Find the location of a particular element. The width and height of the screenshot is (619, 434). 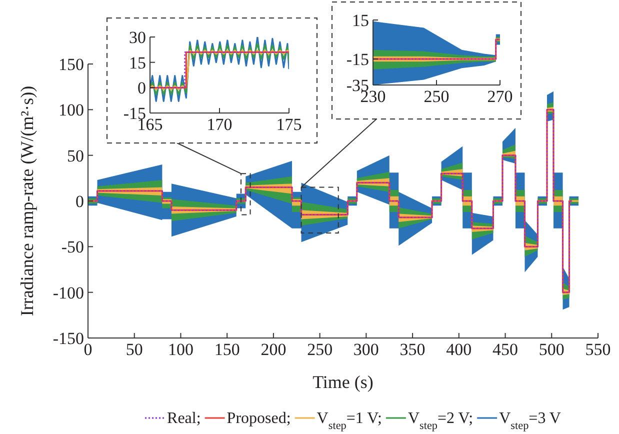

y-tick-label: -150 is located at coordinates (68, 338).